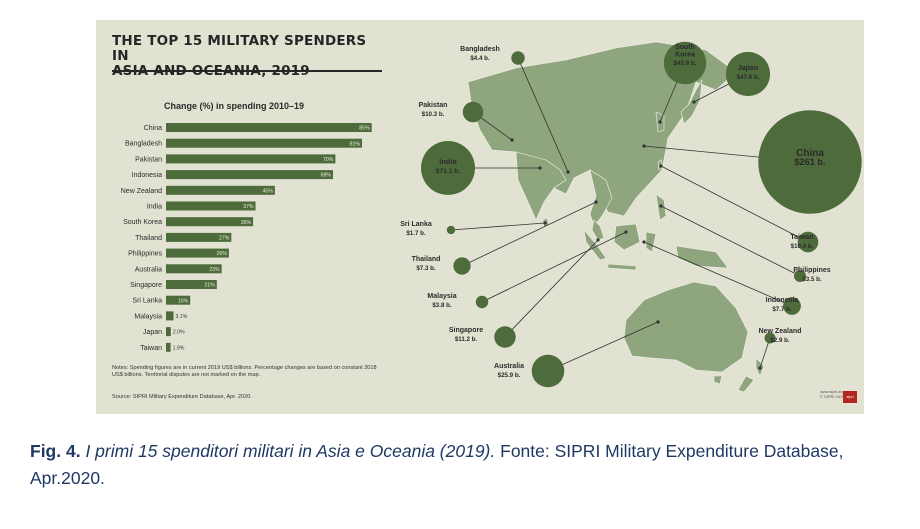 The width and height of the screenshot is (920, 529). What do you see at coordinates (224, 239) in the screenshot?
I see `bar-value-thailand: 27%` at bounding box center [224, 239].